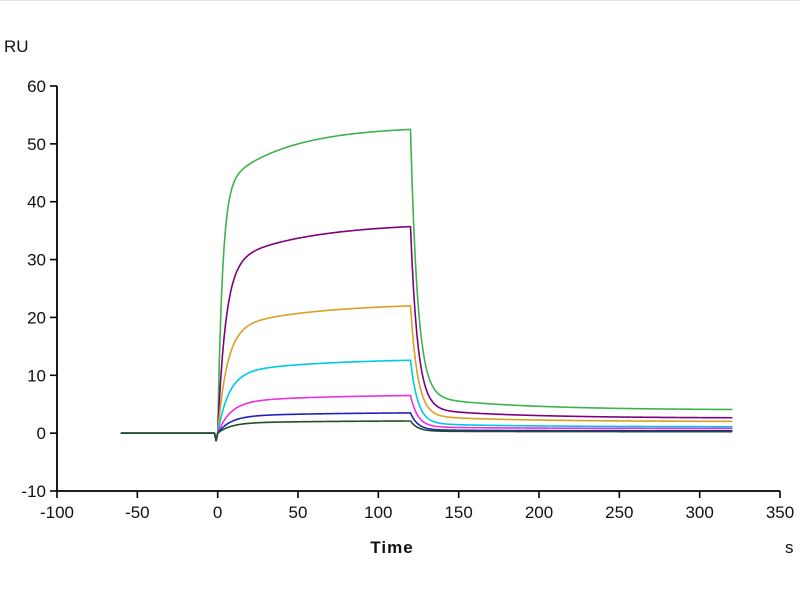 Image resolution: width=800 pixels, height=600 pixels. What do you see at coordinates (16, 46) in the screenshot?
I see `y-axis-title: RU` at bounding box center [16, 46].